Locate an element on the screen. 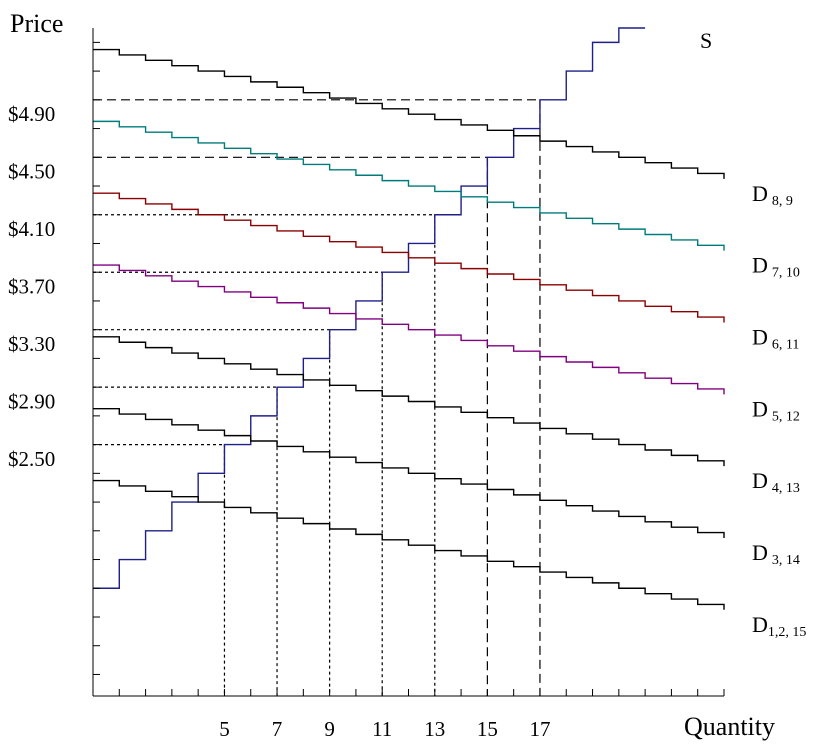  y-tick-label: $4.10 is located at coordinates (31, 229).